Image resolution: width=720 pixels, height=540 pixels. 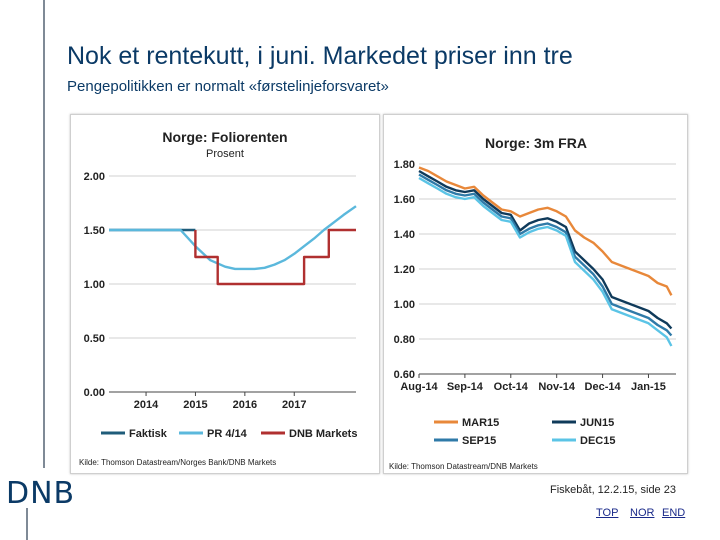 I want to click on chart-title: Norge: Foliorenten, so click(x=224, y=137).